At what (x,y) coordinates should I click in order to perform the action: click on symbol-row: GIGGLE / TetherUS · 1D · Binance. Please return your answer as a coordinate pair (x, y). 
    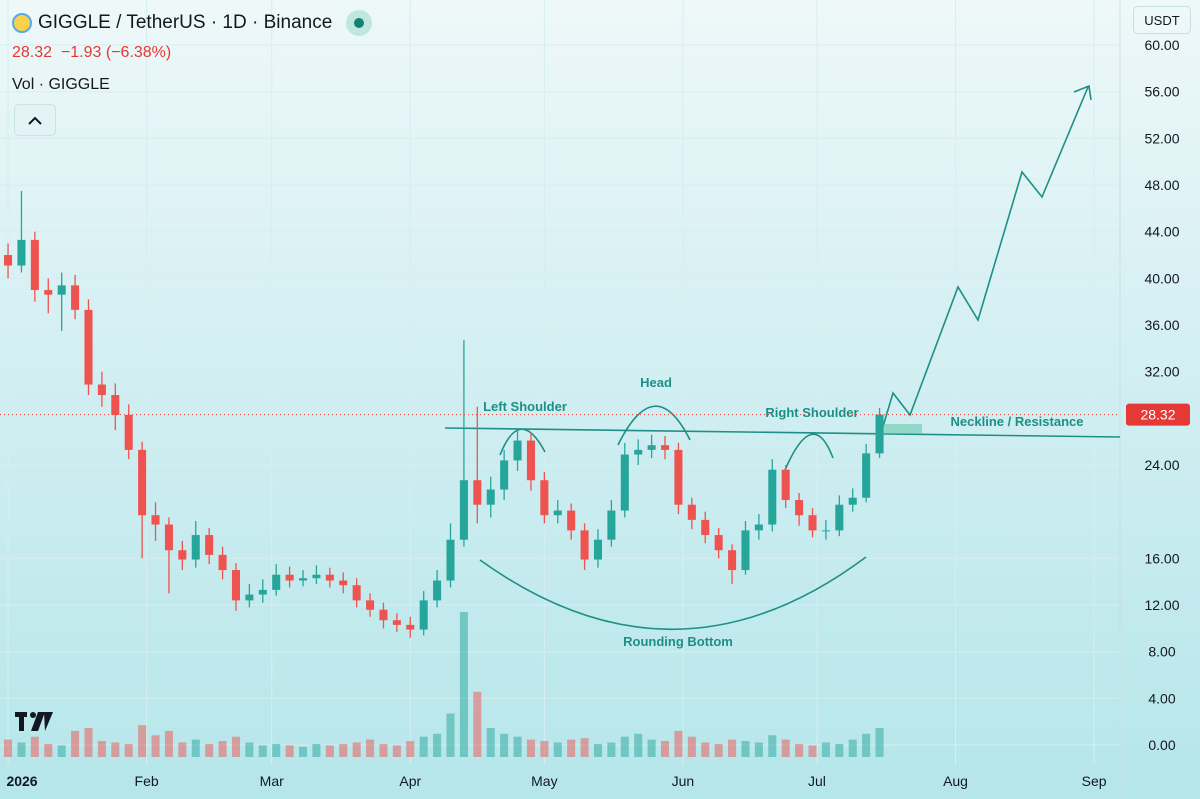
    Looking at the image, I should click on (192, 23).